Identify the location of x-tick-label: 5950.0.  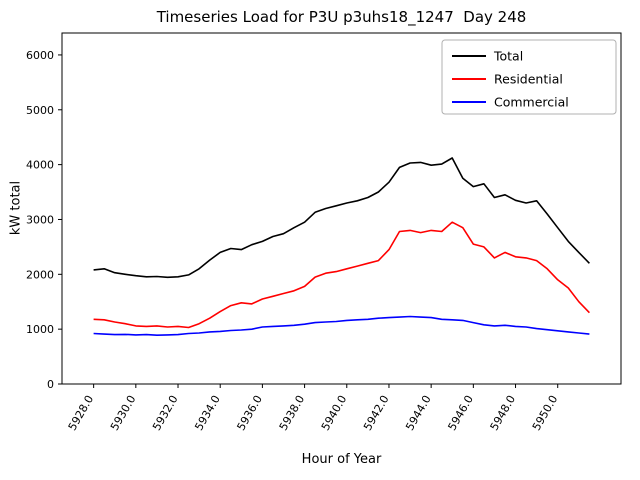
(545, 413).